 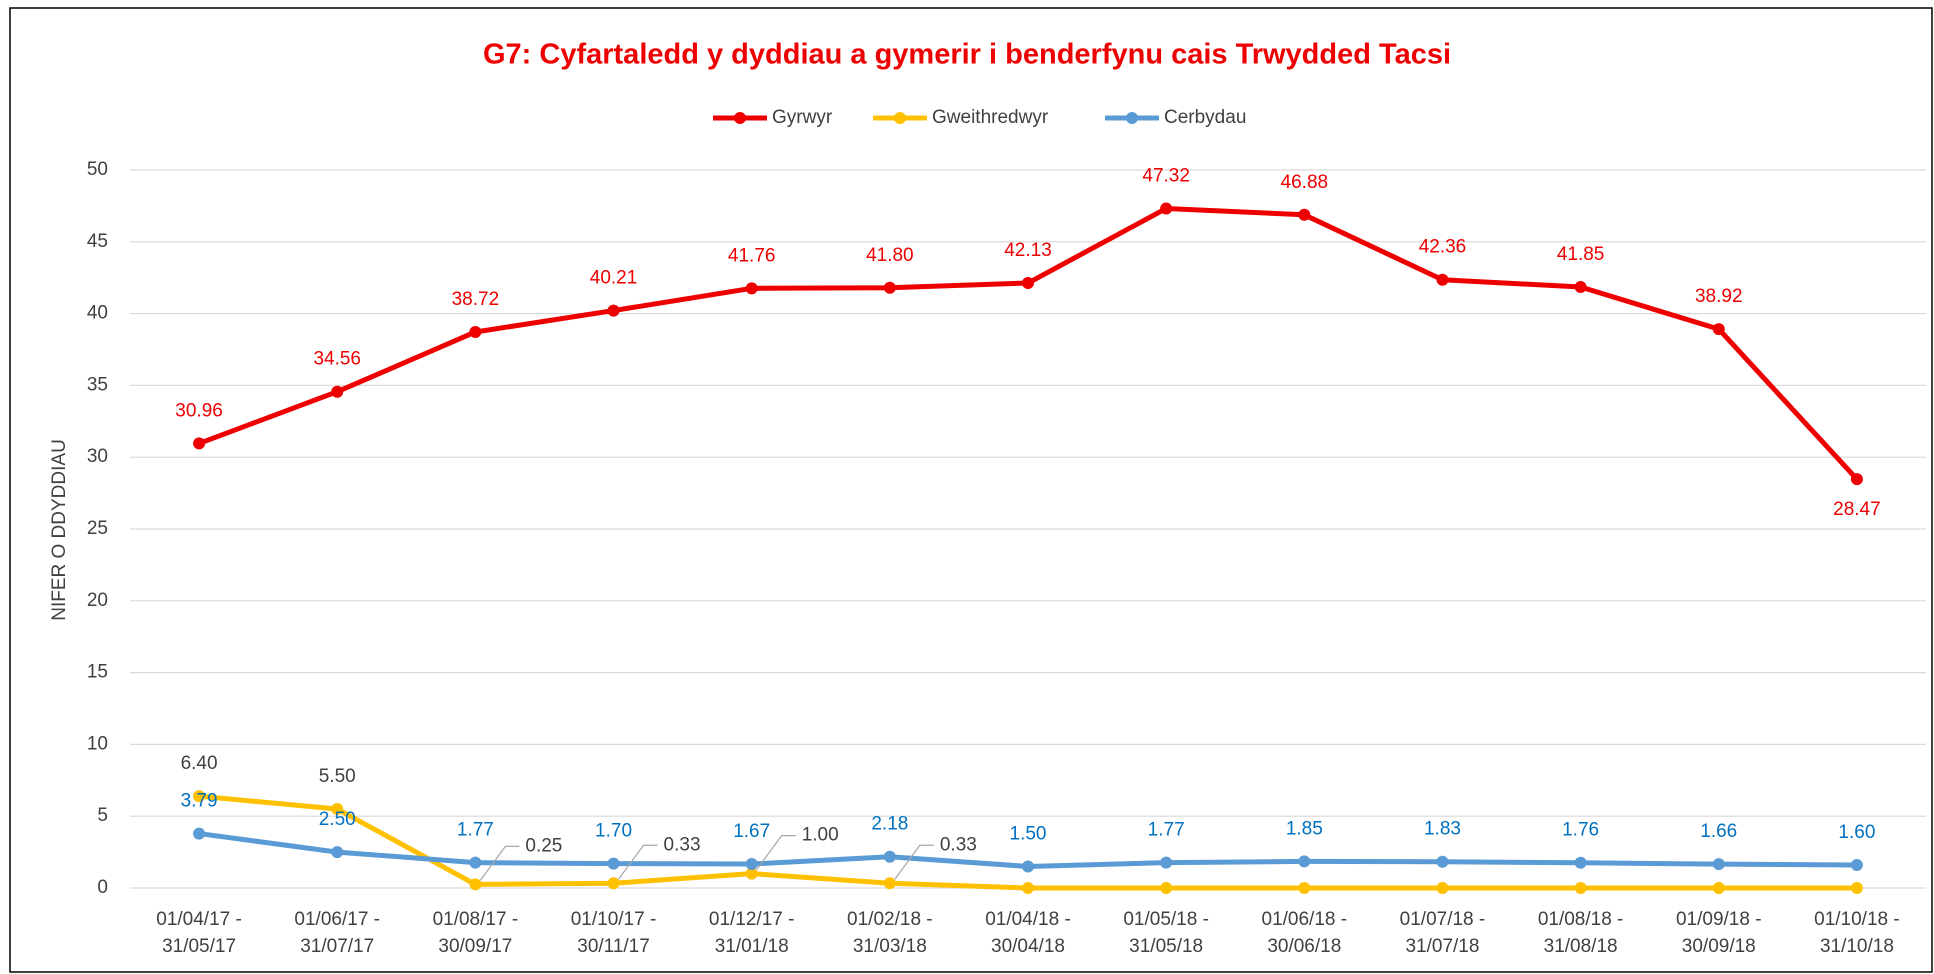 What do you see at coordinates (102, 815) in the screenshot?
I see `y-tick-label: 5` at bounding box center [102, 815].